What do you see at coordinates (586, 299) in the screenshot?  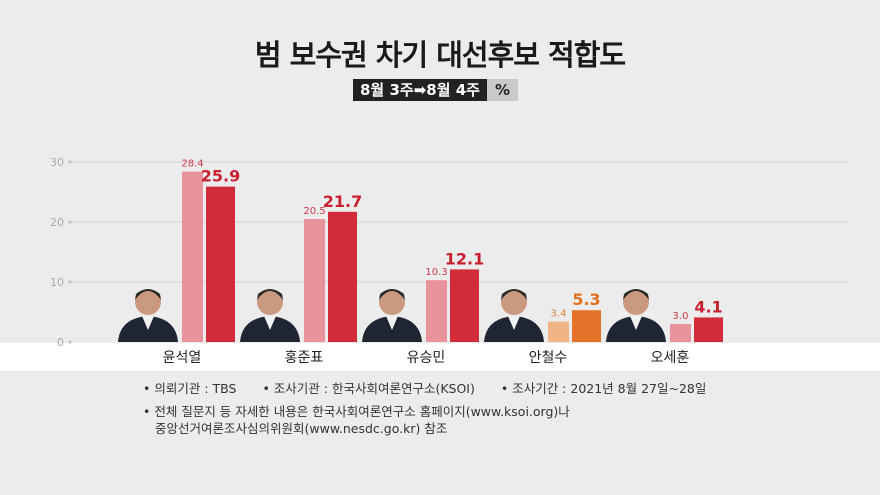 I see `data-label-curr: 5.3` at bounding box center [586, 299].